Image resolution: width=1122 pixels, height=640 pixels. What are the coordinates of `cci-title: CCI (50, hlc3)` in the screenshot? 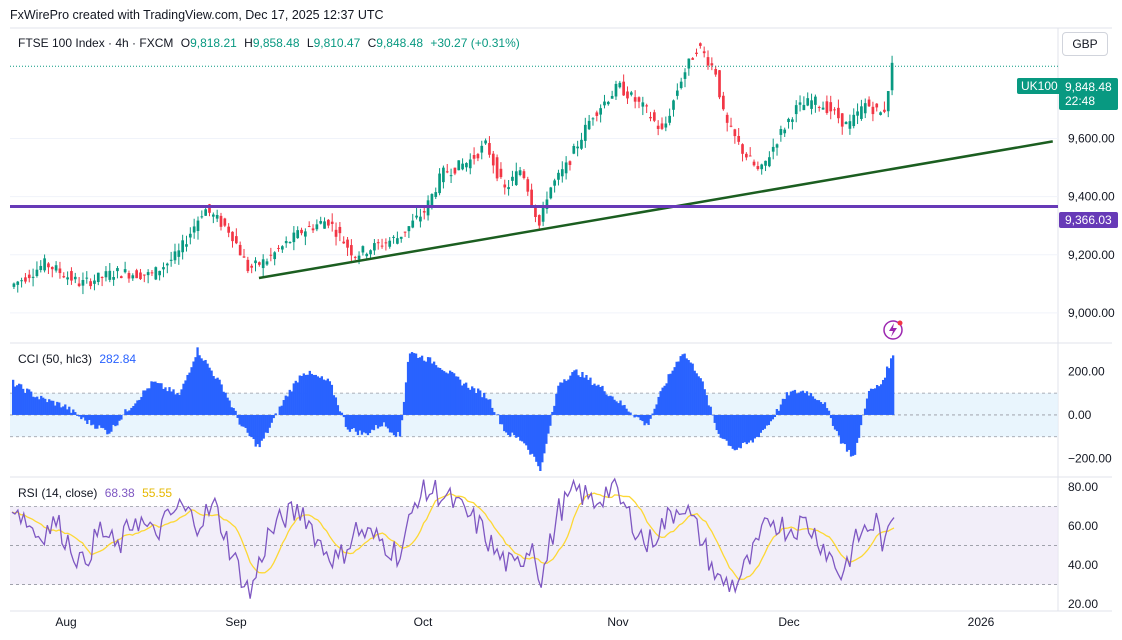 It's located at (55, 359).